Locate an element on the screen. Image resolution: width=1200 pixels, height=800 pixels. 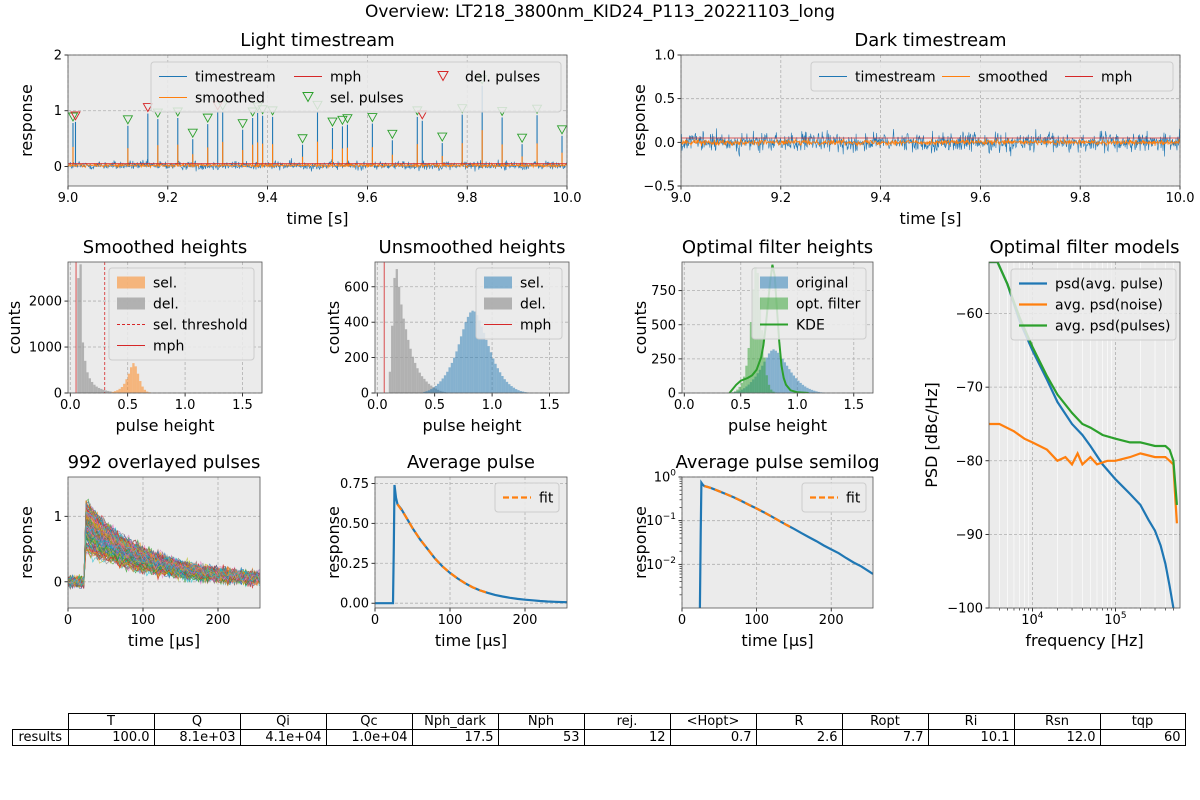
smoothed-line is located at coordinates (930, 143).